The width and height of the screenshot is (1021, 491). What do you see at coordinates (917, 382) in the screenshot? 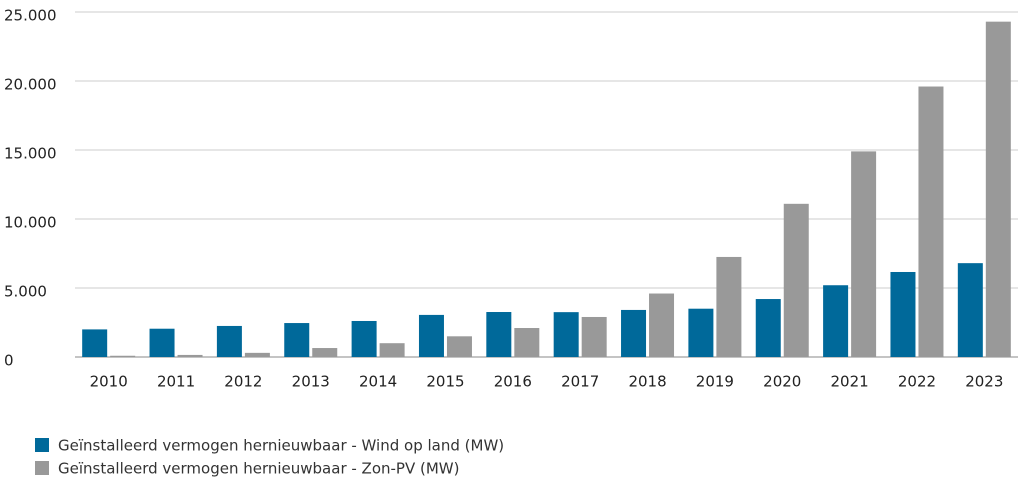
I see `x-tick-label: 2022` at bounding box center [917, 382].